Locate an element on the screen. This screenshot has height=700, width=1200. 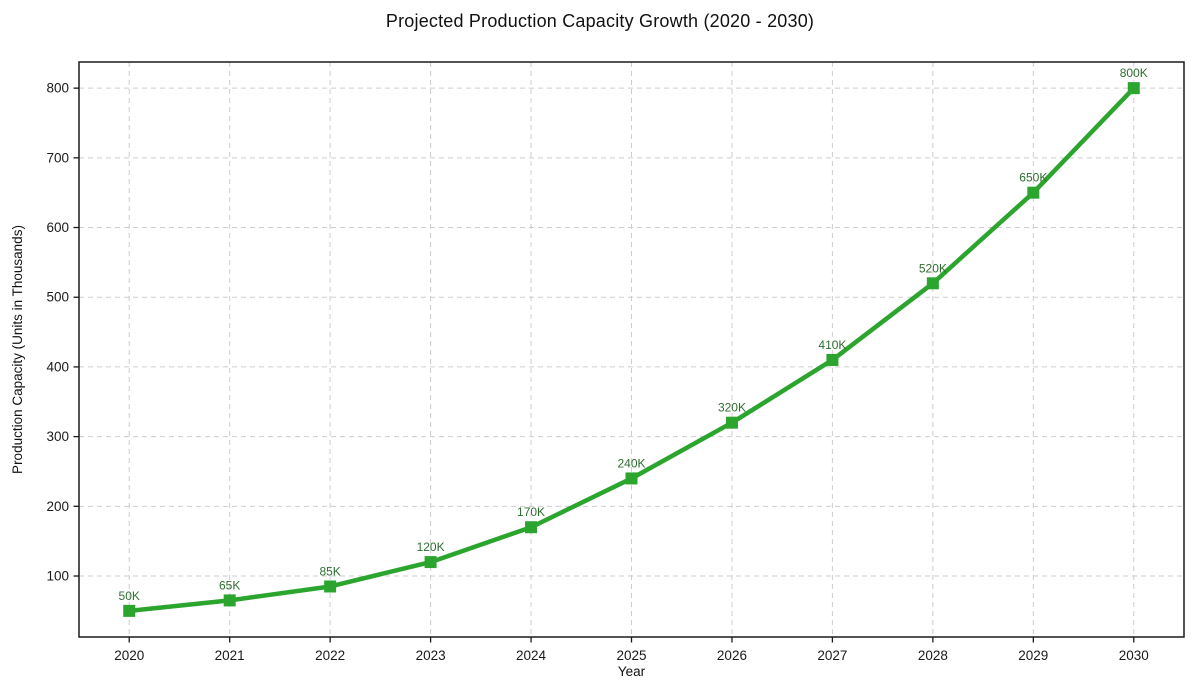
data-point-label: 85K is located at coordinates (329, 571).